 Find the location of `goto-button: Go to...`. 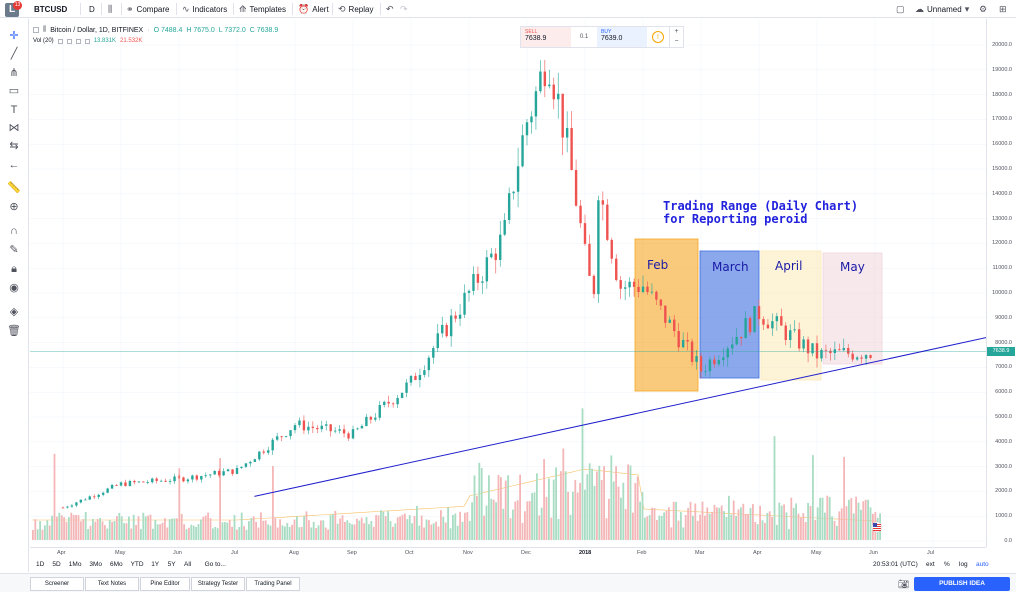

goto-button: Go to... is located at coordinates (215, 564).